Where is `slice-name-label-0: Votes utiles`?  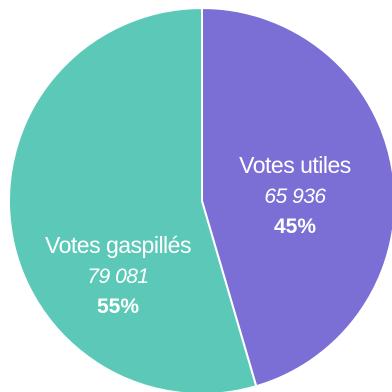 slice-name-label-0: Votes utiles is located at coordinates (295, 165).